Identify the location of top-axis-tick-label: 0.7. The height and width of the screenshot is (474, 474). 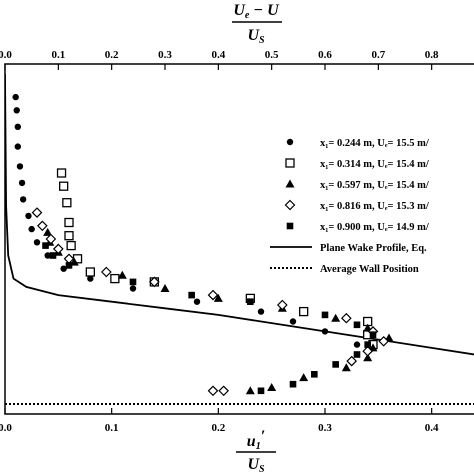
(378, 55).